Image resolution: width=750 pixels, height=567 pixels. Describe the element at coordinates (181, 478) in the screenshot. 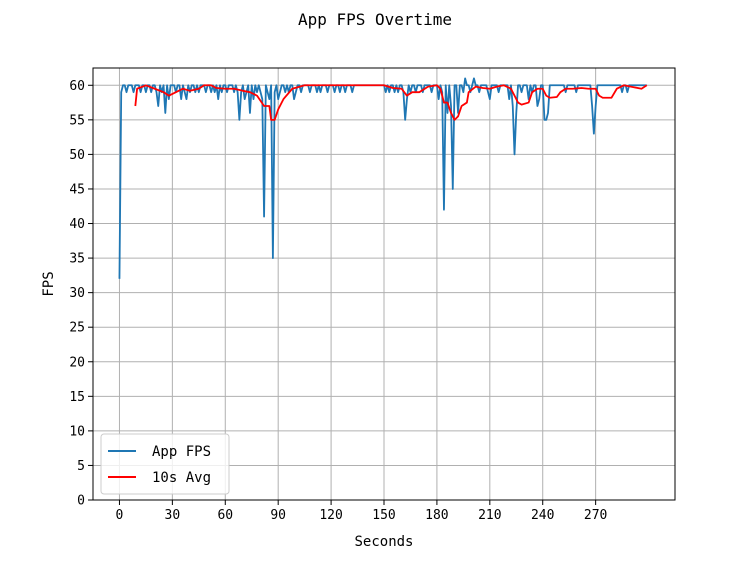

I see `legend-label-10s-avg: 10s Avg` at that location.